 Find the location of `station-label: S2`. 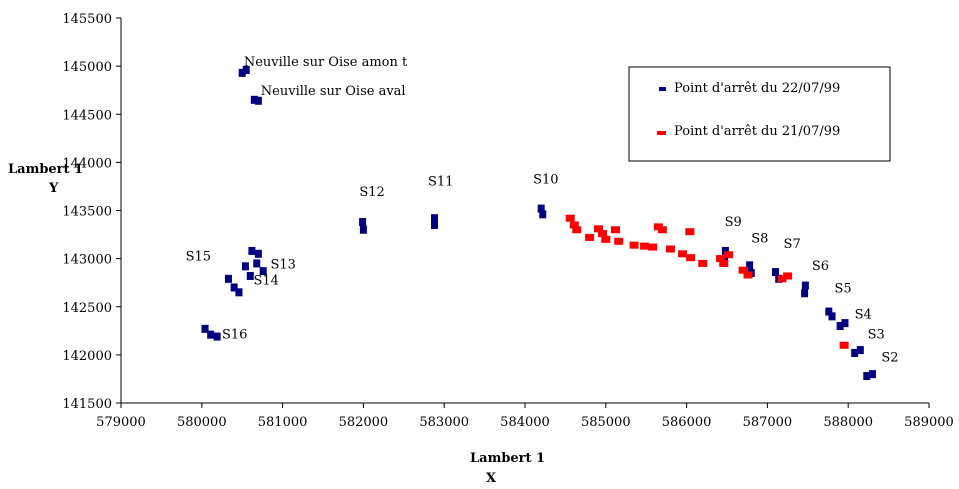

station-label: S2 is located at coordinates (889, 358).